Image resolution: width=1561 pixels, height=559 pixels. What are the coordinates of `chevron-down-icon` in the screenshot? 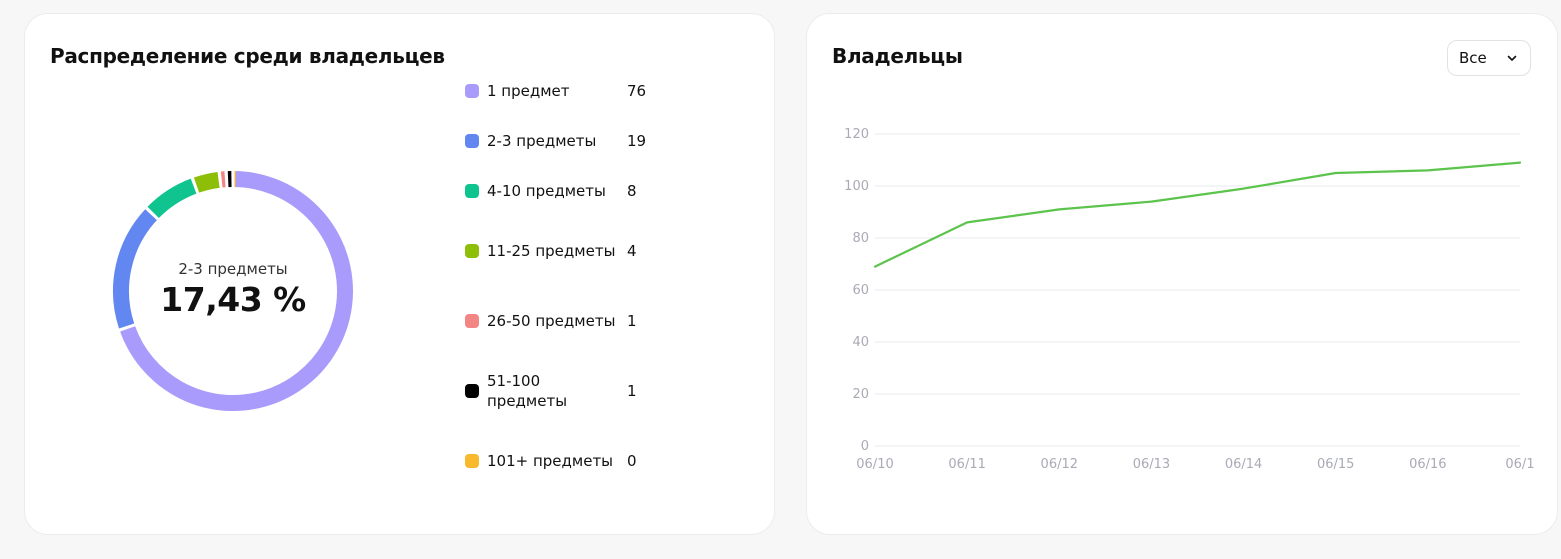 It's located at (1512, 58).